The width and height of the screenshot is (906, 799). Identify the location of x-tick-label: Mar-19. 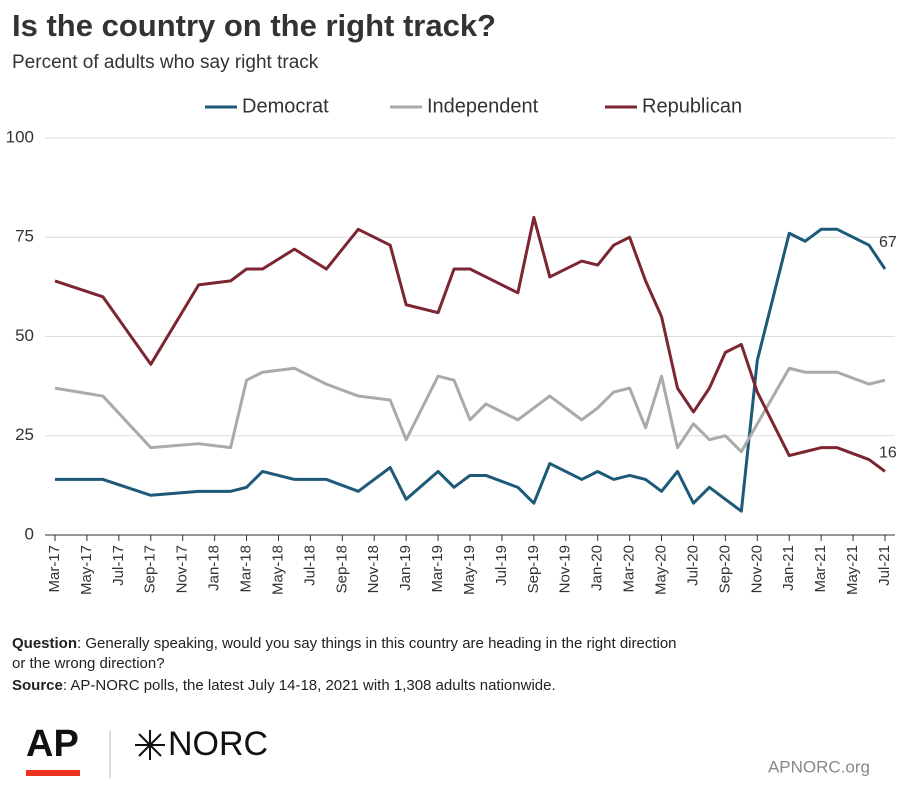
(437, 569).